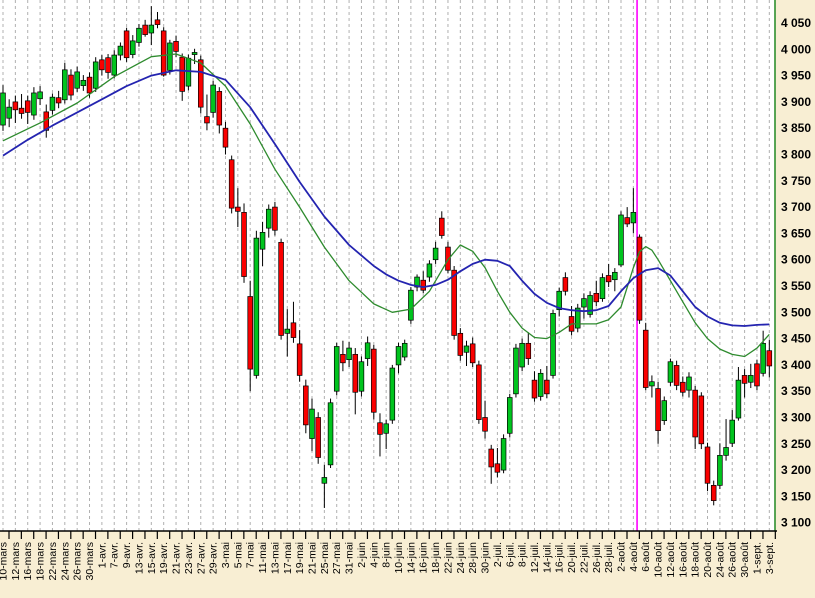 This screenshot has height=598, width=815. I want to click on y-axis-label: 3 100, so click(796, 523).